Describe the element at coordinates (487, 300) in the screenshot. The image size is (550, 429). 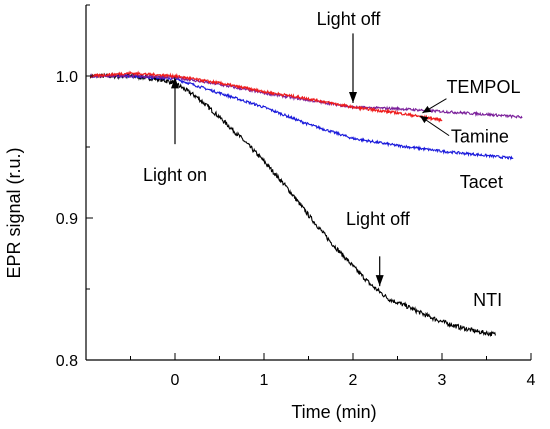
I see `series-label-nti: NTI` at that location.